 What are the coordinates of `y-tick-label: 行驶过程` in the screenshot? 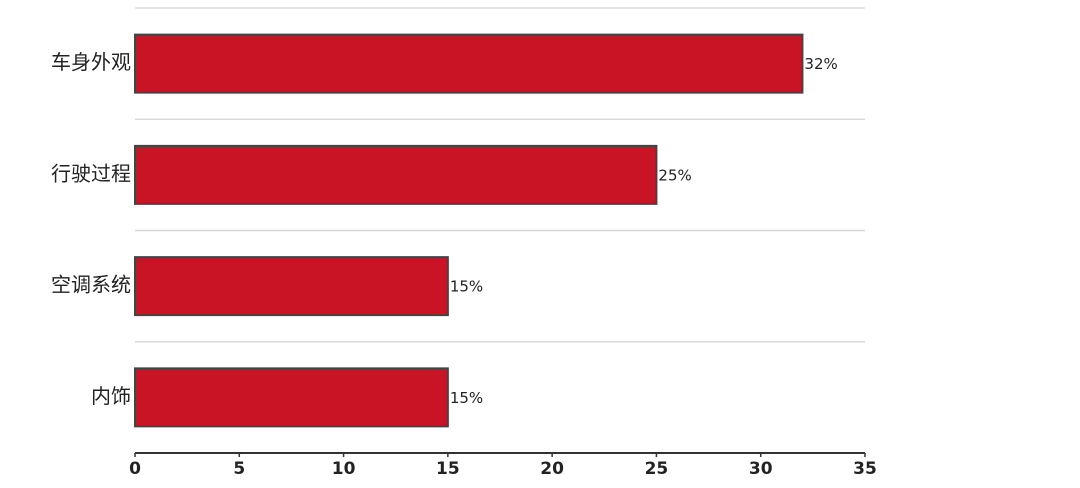 It's located at (91, 173).